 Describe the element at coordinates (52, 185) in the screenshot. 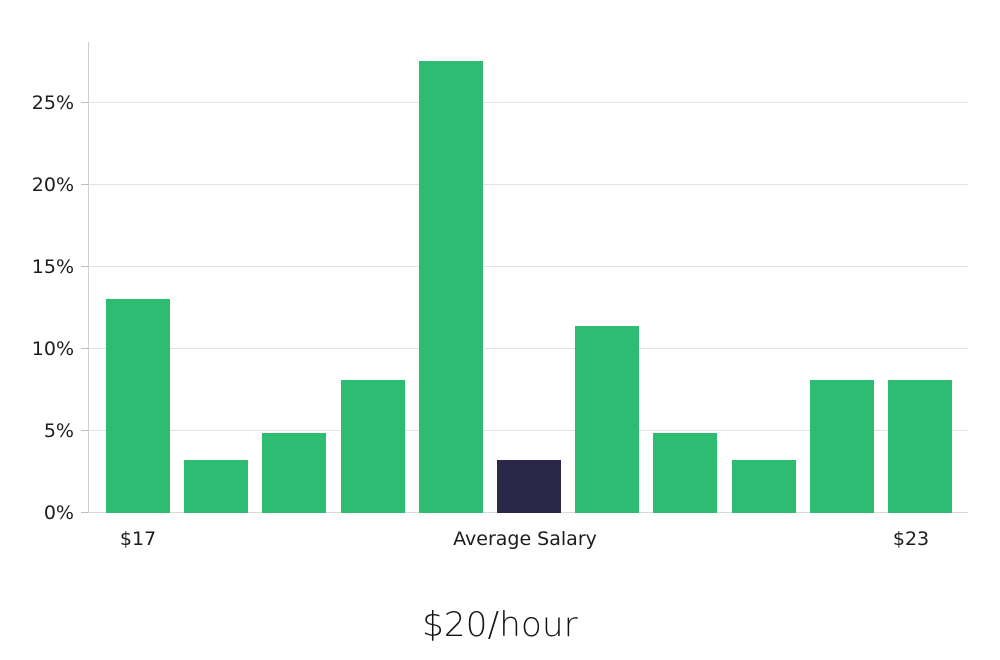

I see `y-tick-label-20: 20%` at that location.